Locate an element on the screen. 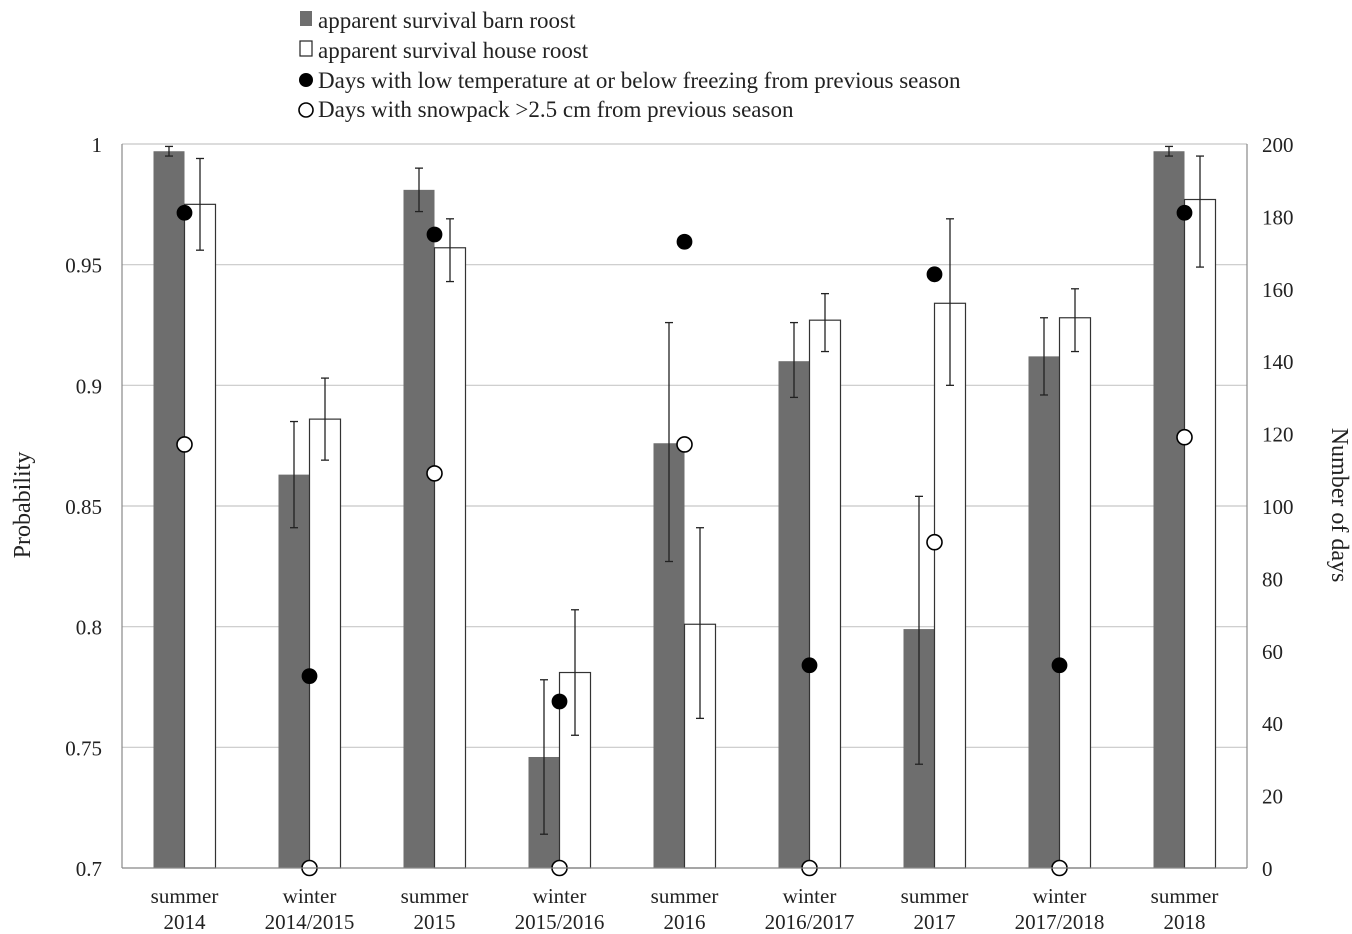 This screenshot has width=1352, height=934. x-tick-label: 2016/2017 is located at coordinates (810, 922).